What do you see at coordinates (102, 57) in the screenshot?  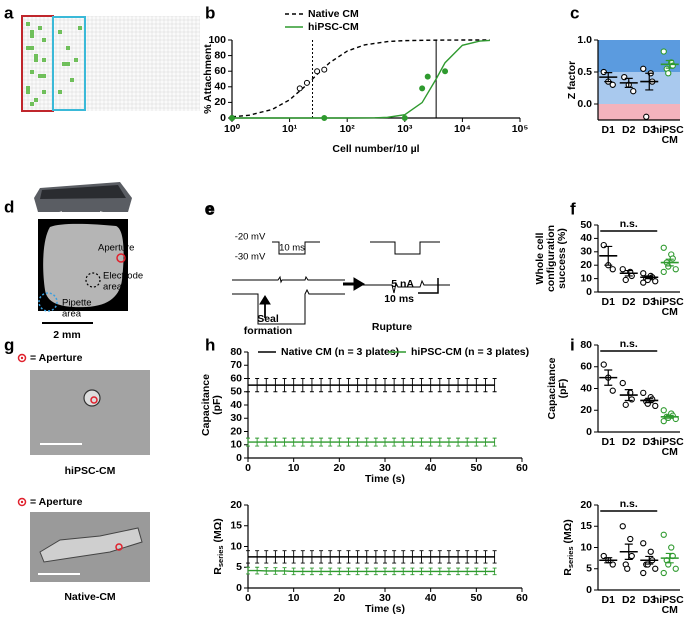 I see `panel-a: a` at bounding box center [102, 57].